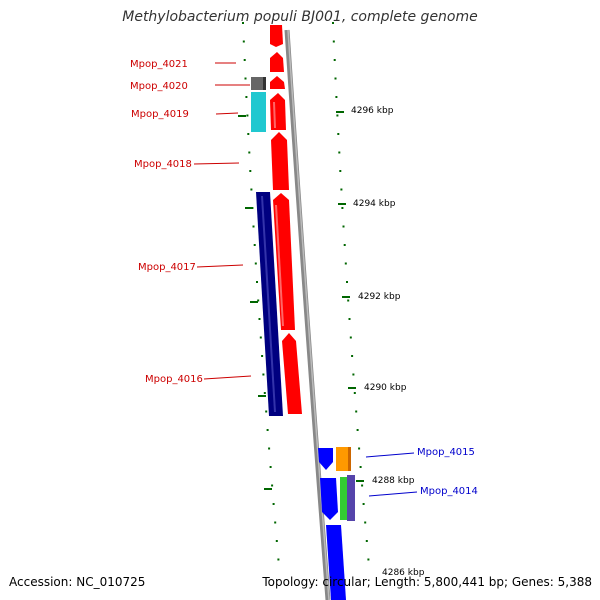  What do you see at coordinates (403, 573) in the screenshot?
I see `tick-label-4286: 4286 kbp` at bounding box center [403, 573].